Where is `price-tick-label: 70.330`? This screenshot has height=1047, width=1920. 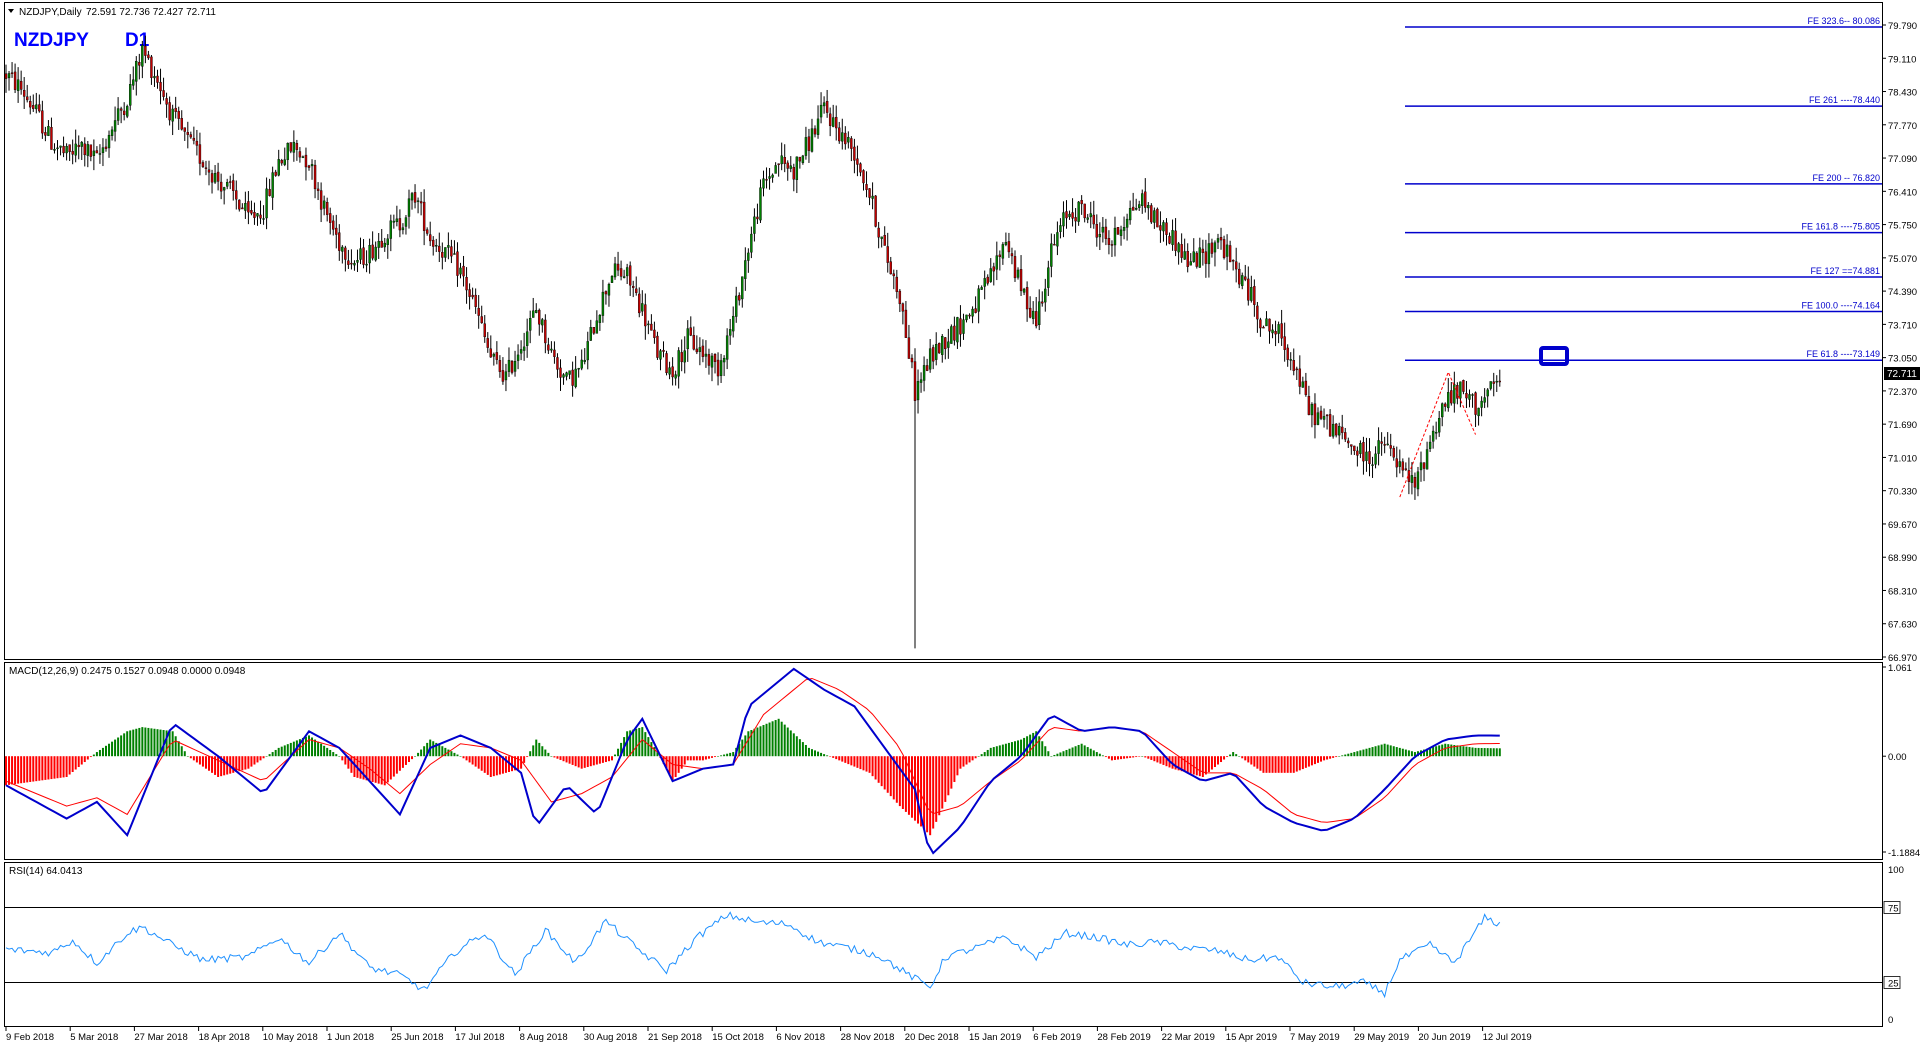
price-tick-label: 70.330 is located at coordinates (1902, 492).